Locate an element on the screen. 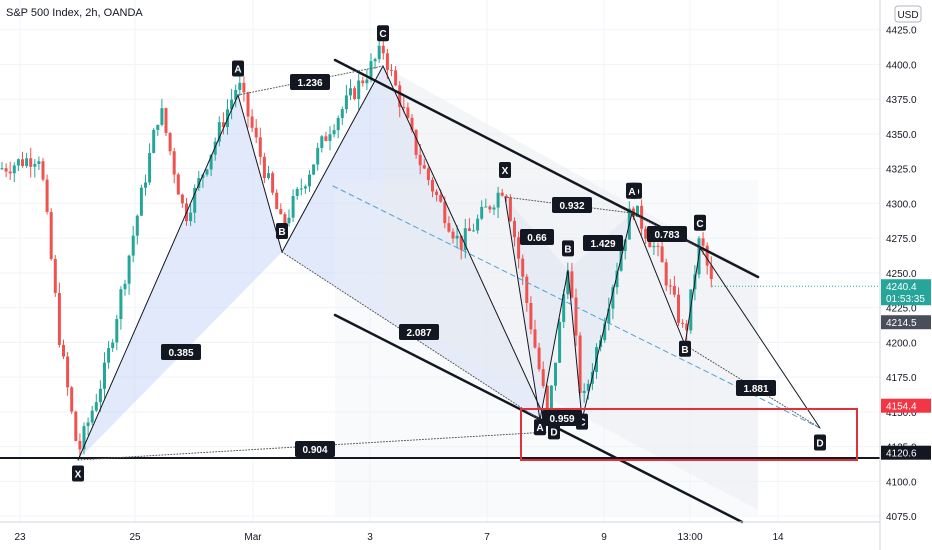 This screenshot has height=550, width=932. time-tick-3: 3 is located at coordinates (370, 537).